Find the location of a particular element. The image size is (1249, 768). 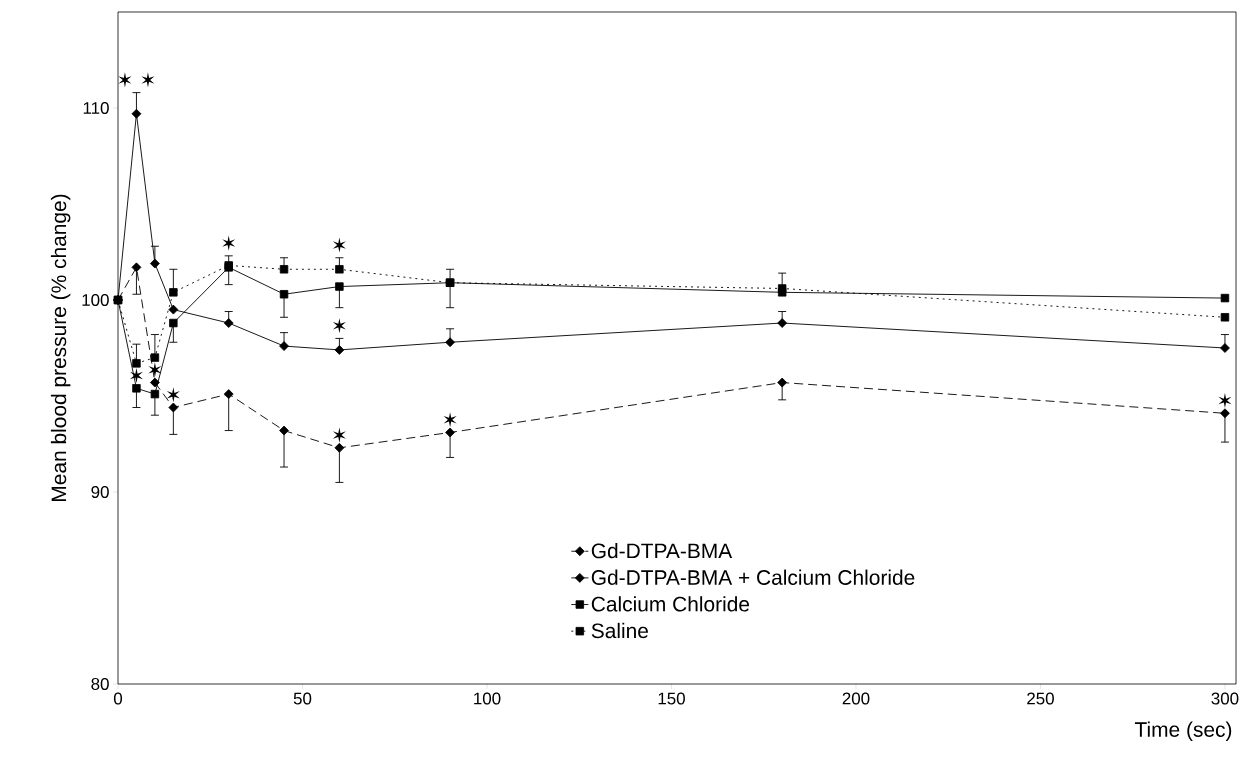

x-tick-label: 150 is located at coordinates (671, 698).